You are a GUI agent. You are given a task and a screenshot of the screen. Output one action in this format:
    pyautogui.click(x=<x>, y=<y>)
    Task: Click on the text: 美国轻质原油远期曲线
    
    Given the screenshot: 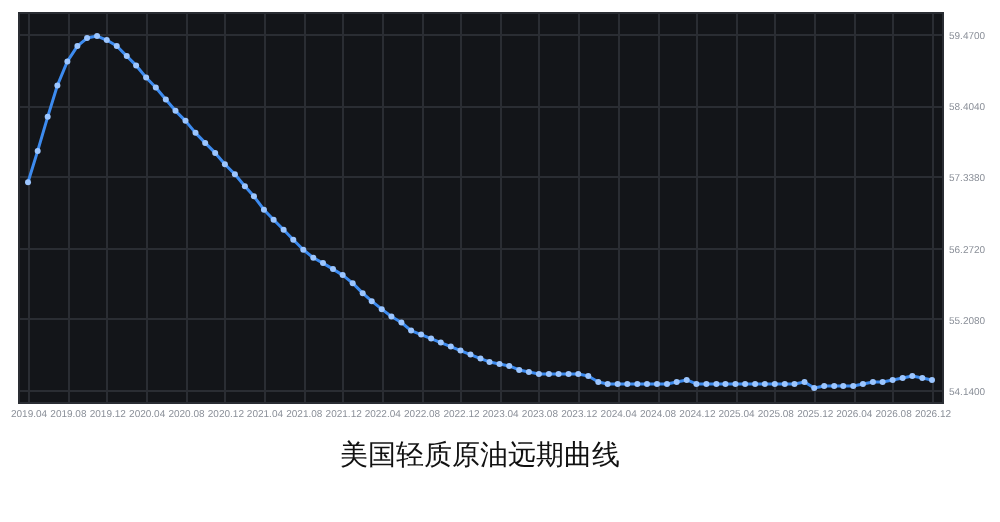 What is the action you would take?
    pyautogui.click(x=480, y=456)
    